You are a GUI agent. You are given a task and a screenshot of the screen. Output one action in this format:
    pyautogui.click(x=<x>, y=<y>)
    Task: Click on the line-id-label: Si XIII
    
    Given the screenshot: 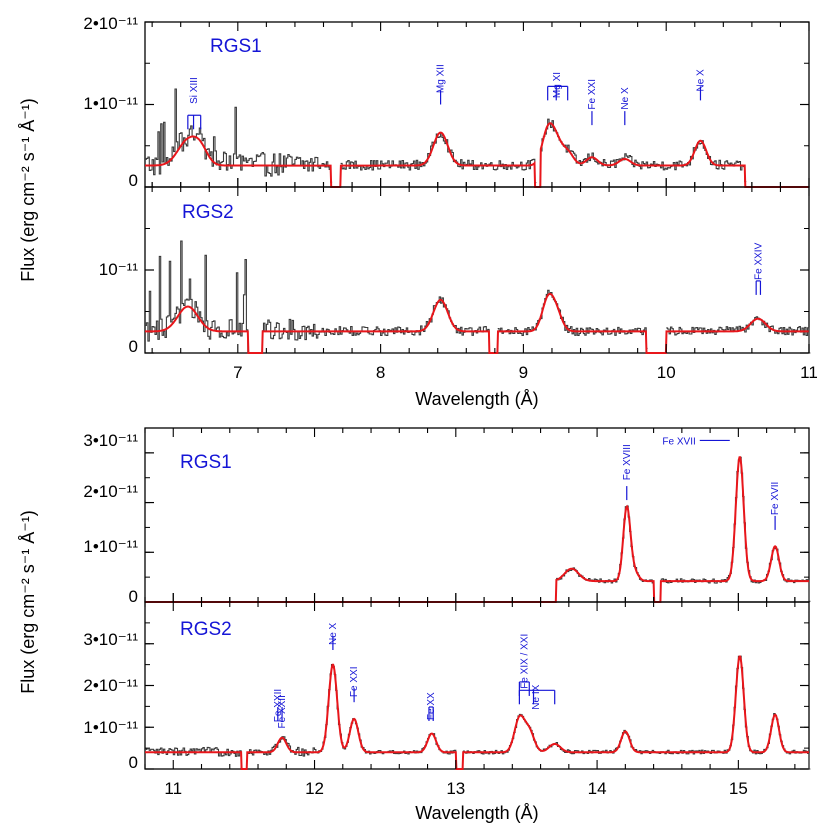 What is the action you would take?
    pyautogui.click(x=194, y=90)
    